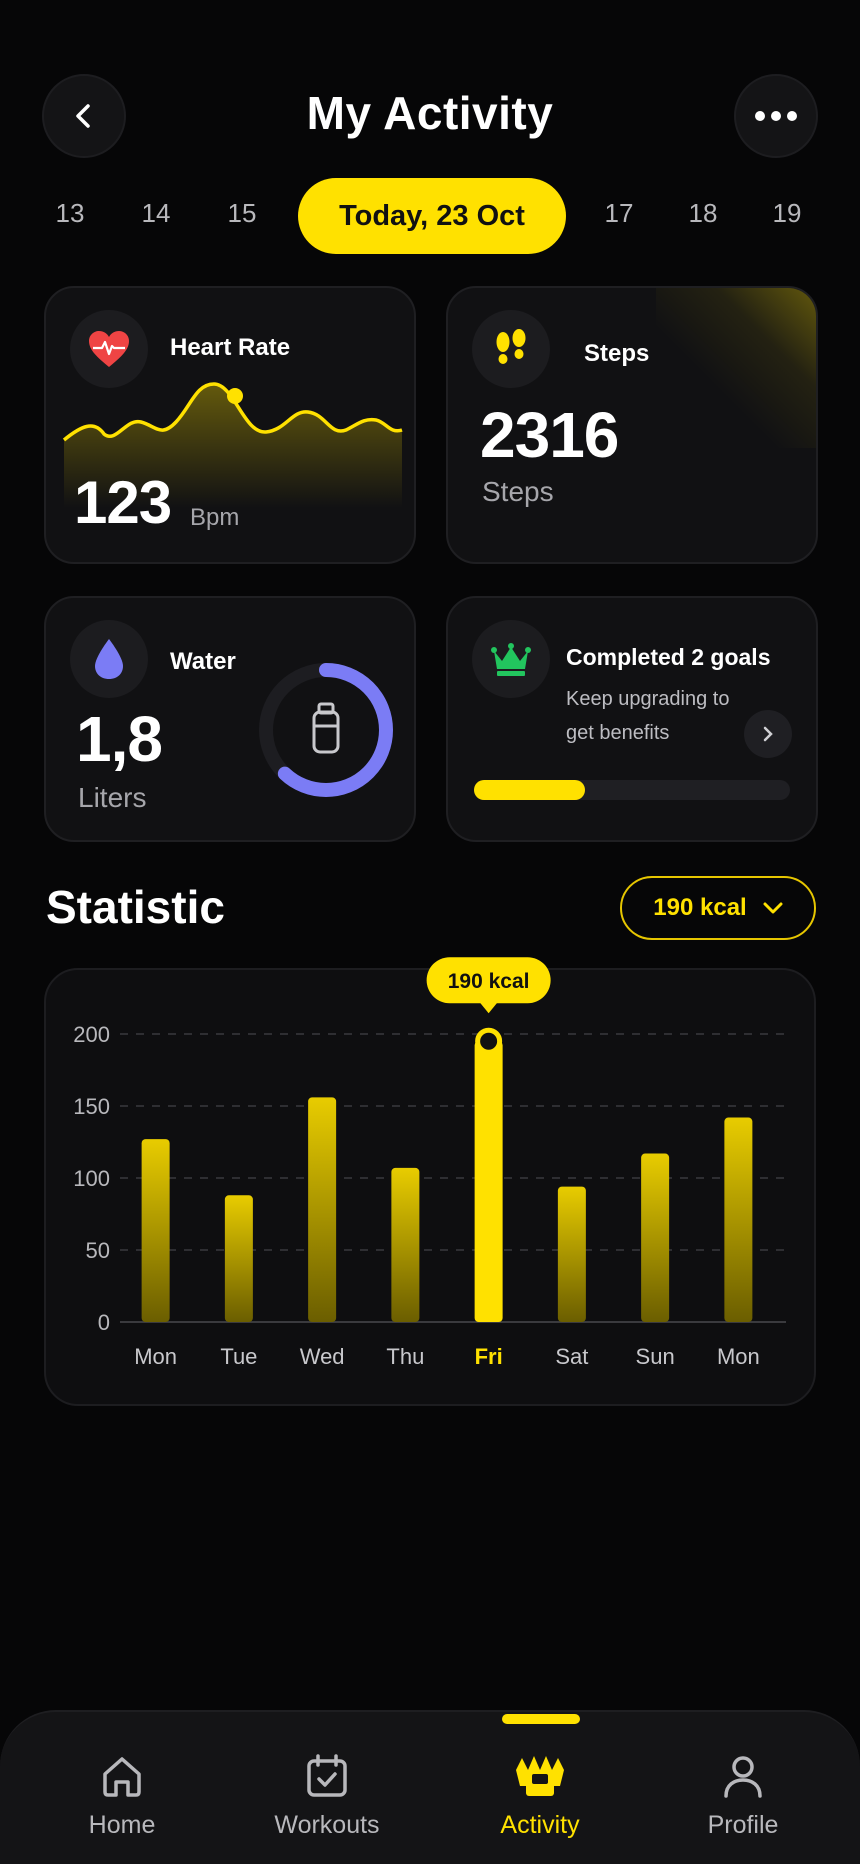  Describe the element at coordinates (327, 1825) in the screenshot. I see `nav-label: Workouts` at that location.